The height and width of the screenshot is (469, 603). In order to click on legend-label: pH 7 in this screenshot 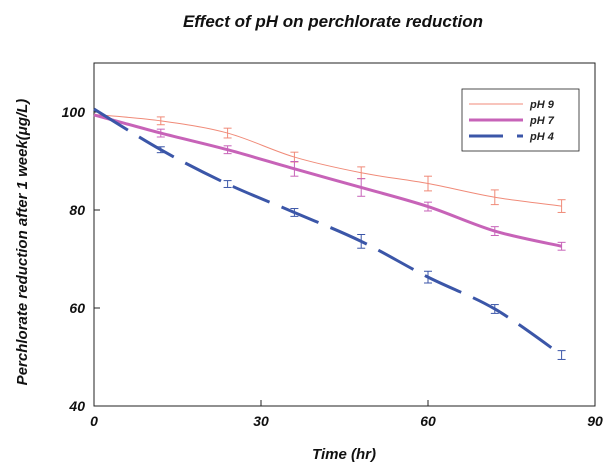, I will do `click(542, 121)`.